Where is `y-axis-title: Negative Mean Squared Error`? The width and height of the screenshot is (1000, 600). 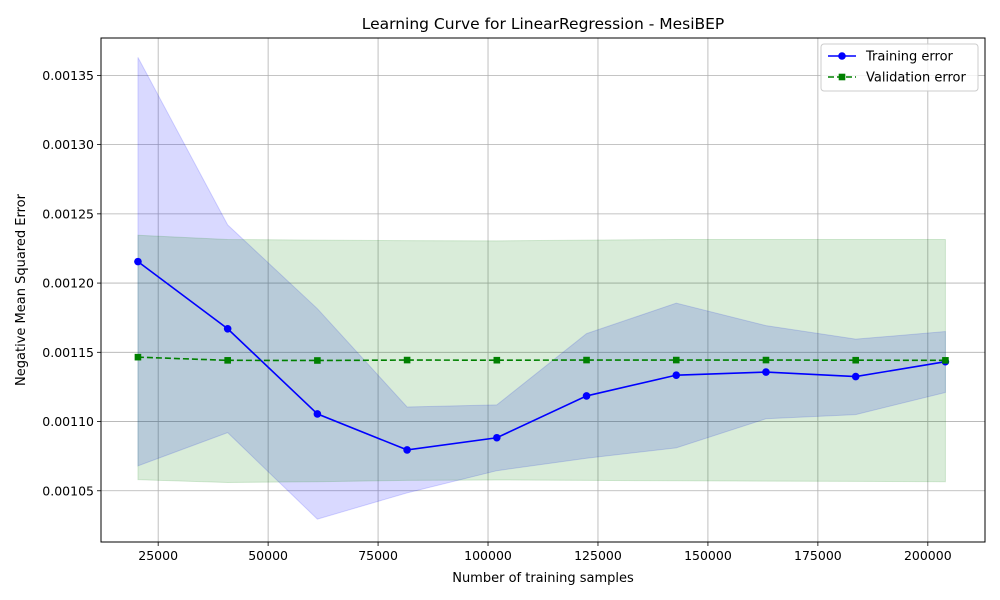
y-axis-title: Negative Mean Squared Error is located at coordinates (21, 289).